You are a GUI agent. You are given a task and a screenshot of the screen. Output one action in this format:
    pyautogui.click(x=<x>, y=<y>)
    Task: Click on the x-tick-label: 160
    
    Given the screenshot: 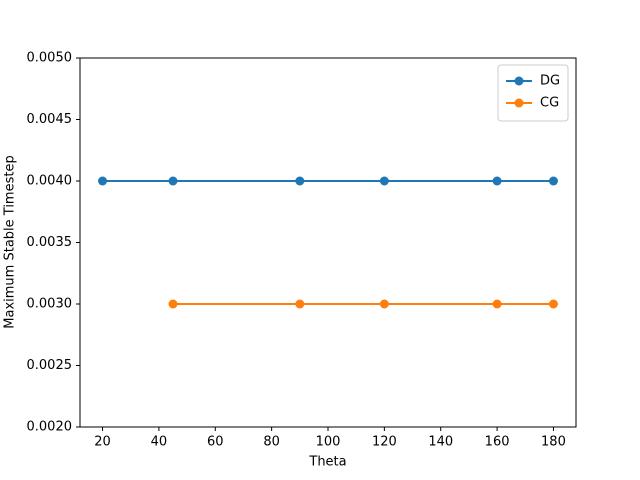 What is the action you would take?
    pyautogui.click(x=497, y=442)
    